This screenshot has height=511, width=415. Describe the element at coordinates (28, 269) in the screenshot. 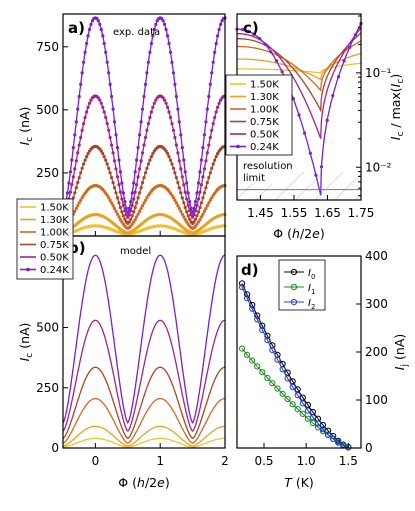

I see `legend-marker` at that location.